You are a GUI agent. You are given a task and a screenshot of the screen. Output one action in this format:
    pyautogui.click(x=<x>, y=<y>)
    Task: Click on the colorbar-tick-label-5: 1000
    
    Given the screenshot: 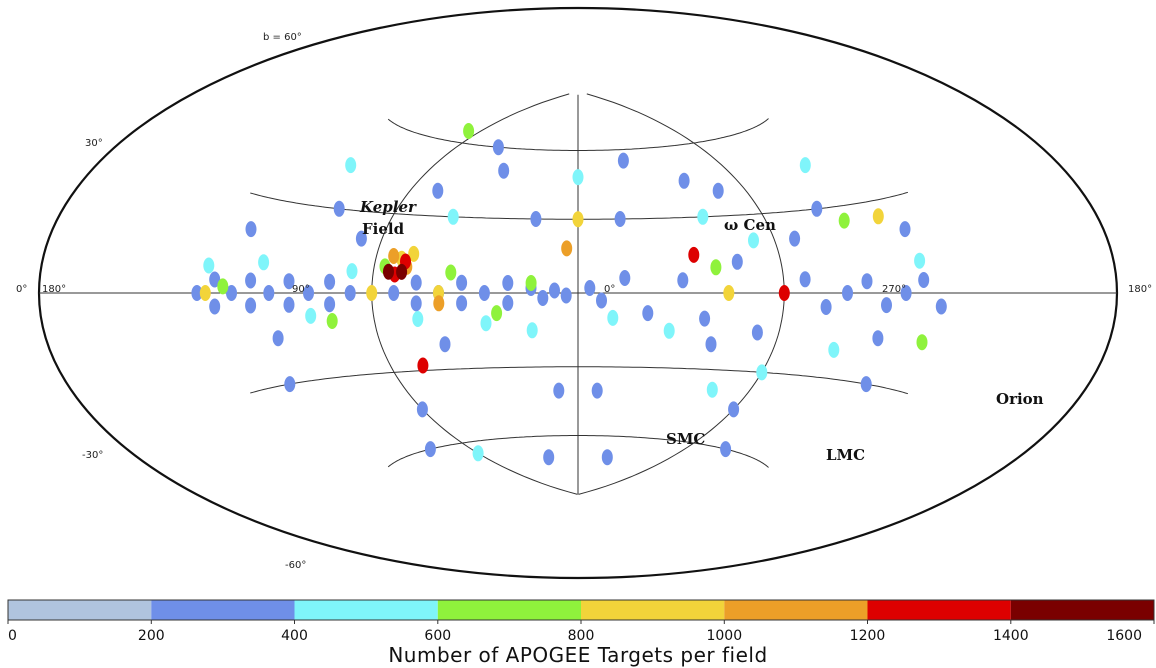 What is the action you would take?
    pyautogui.click(x=724, y=636)
    